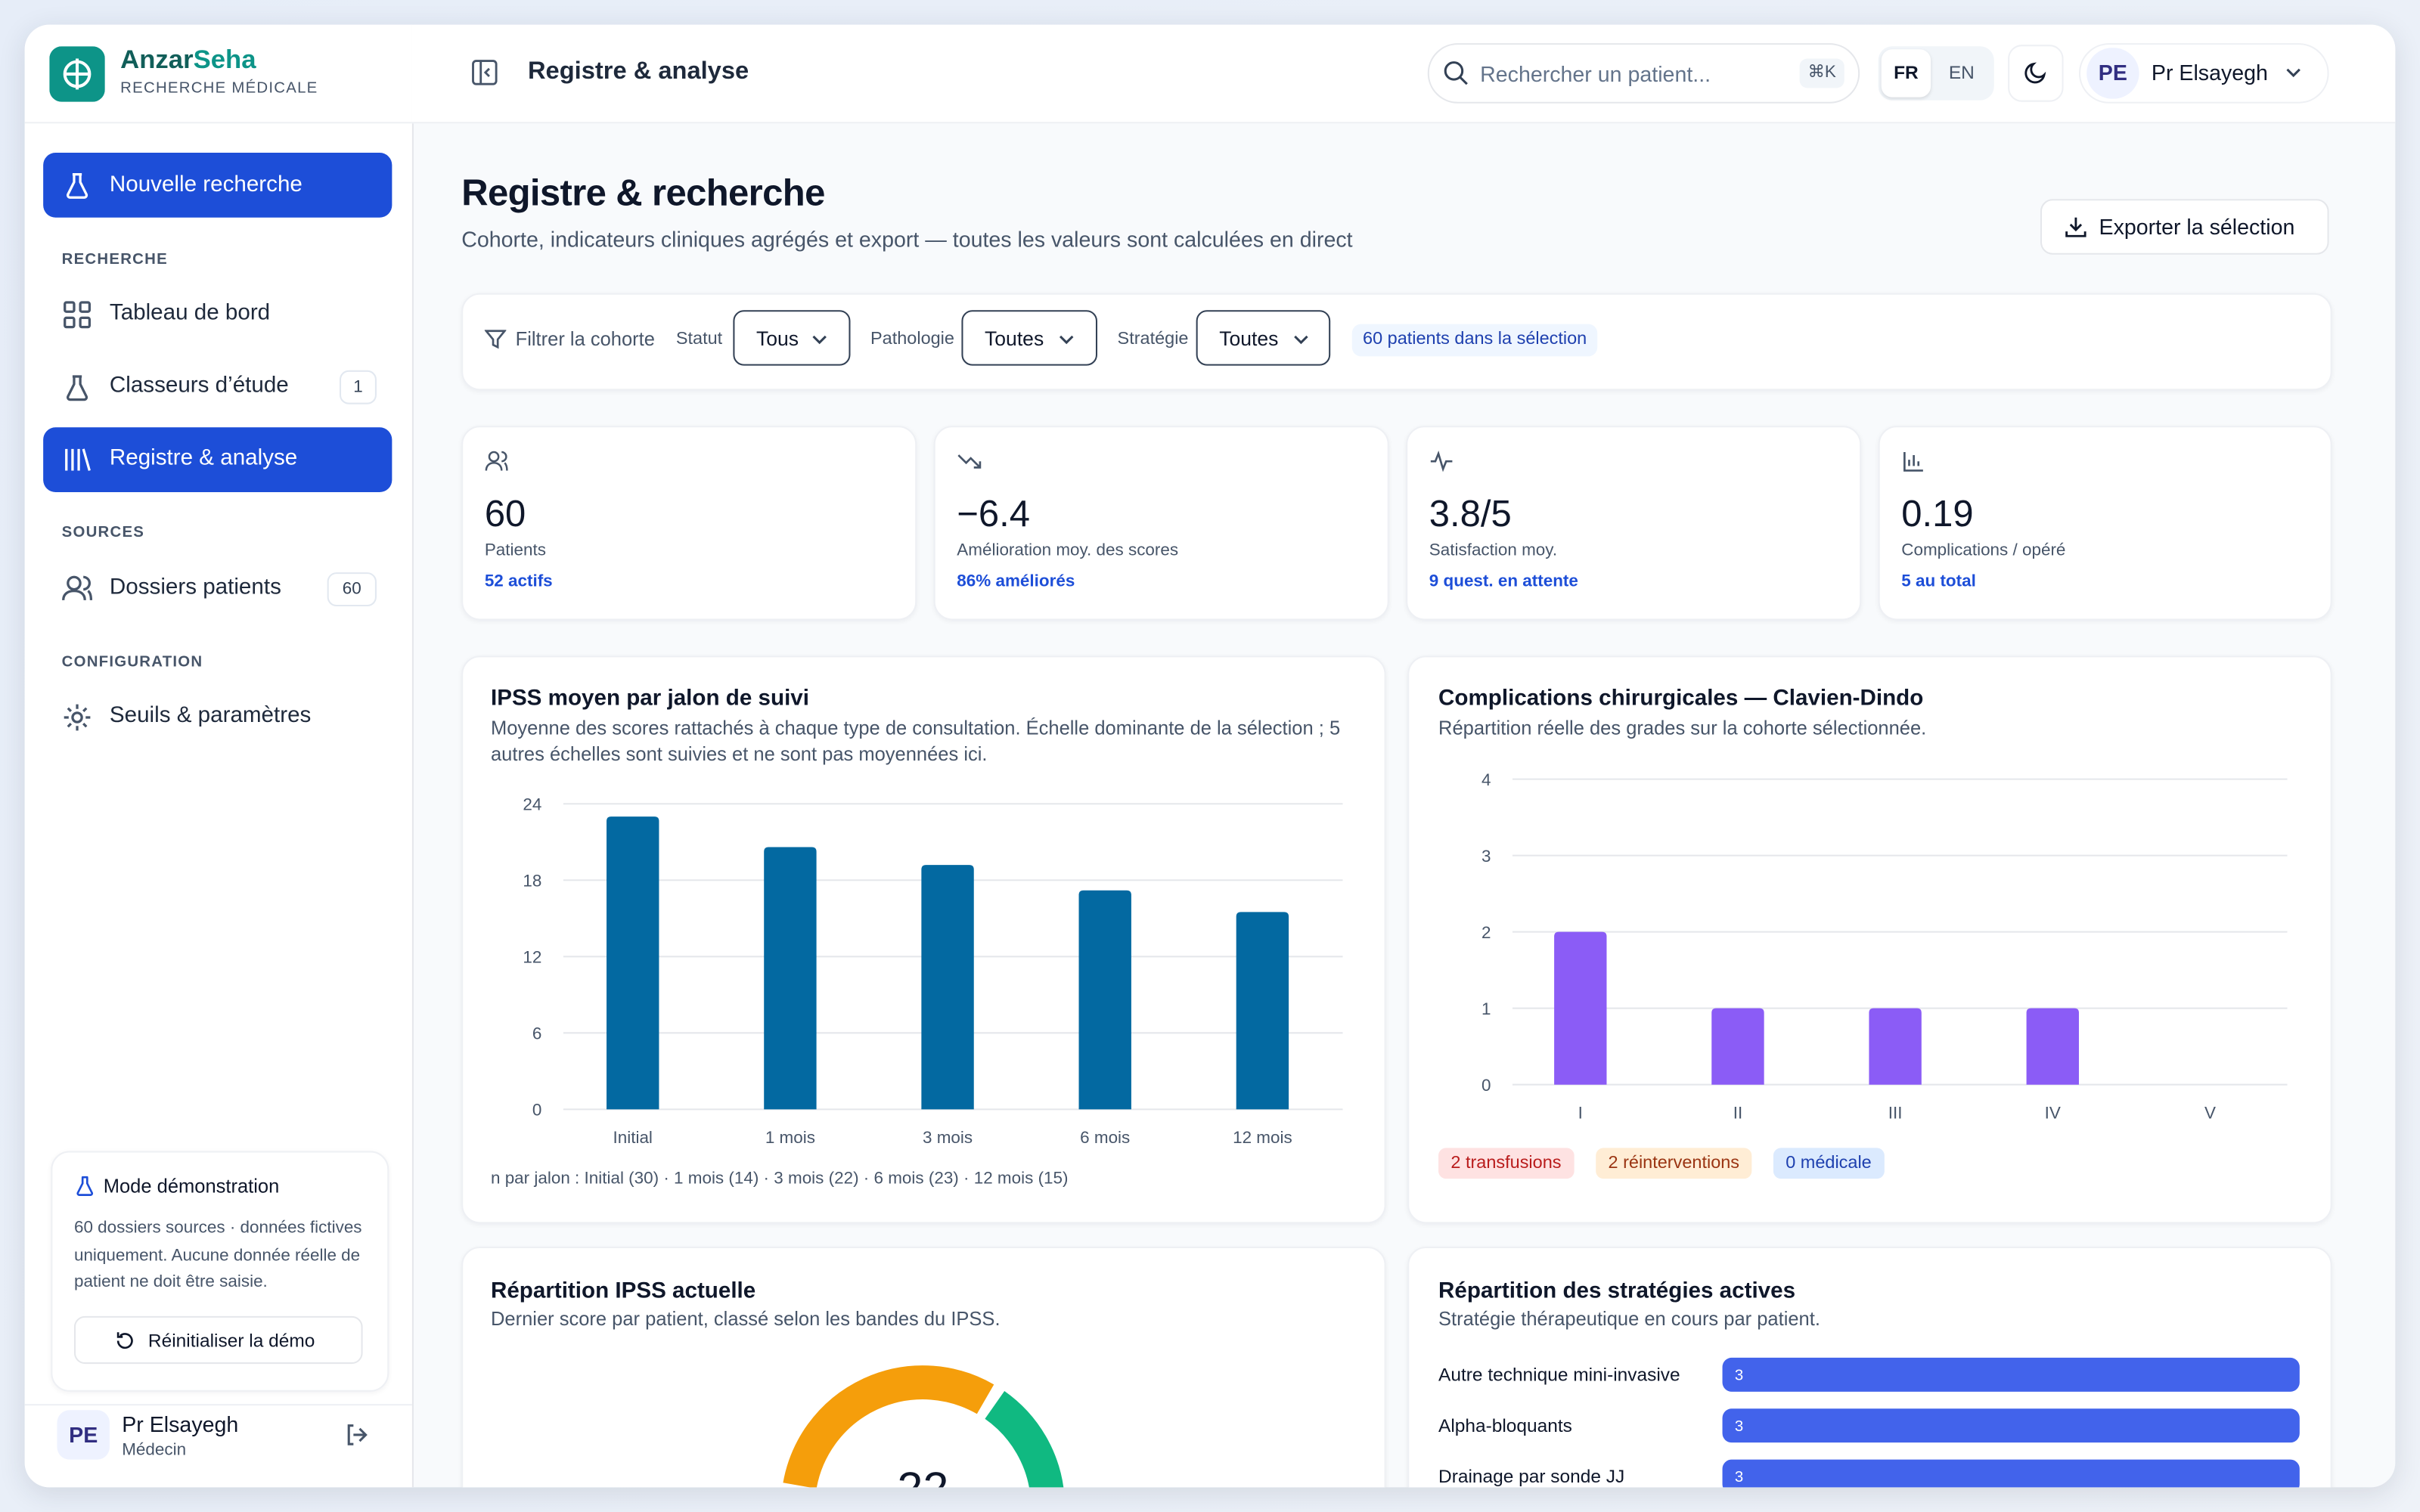 This screenshot has height=1512, width=2420. Describe the element at coordinates (1737, 1113) in the screenshot. I see `x-tick-label: II` at that location.